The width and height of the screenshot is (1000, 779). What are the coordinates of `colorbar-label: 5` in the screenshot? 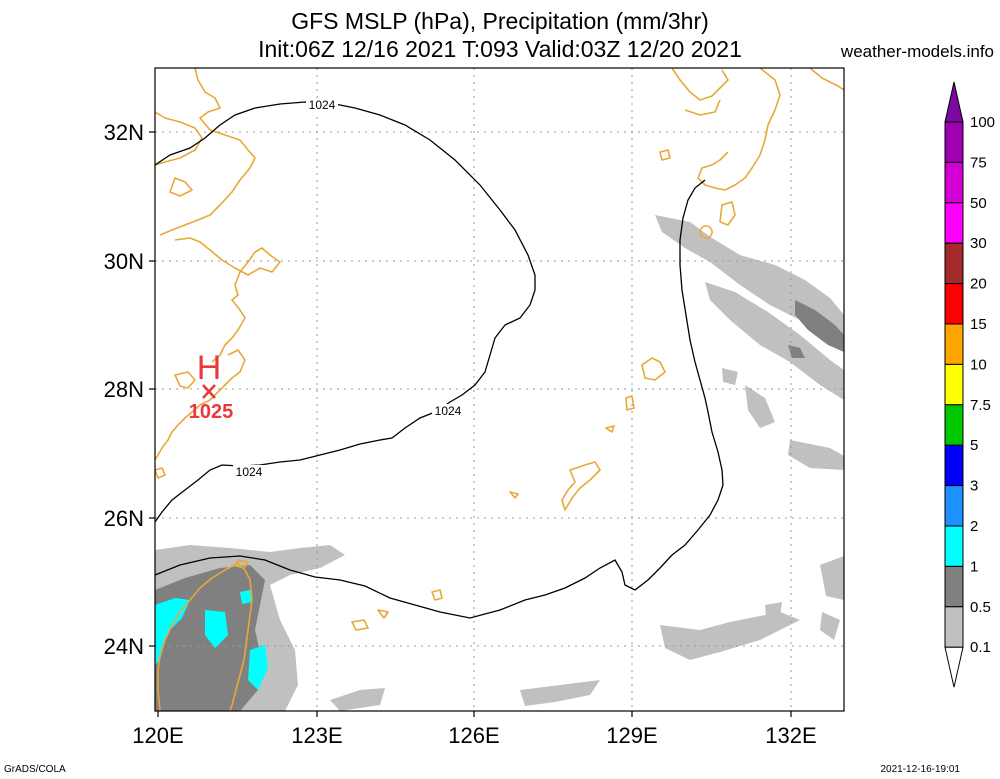 It's located at (974, 445).